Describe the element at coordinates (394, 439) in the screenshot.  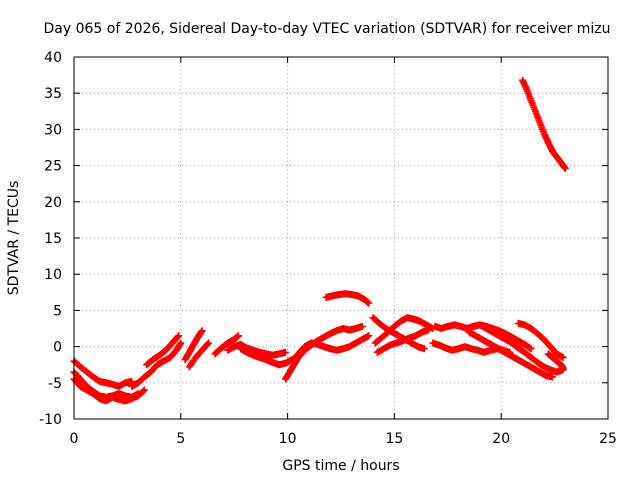
I see `x-tick-label: 15` at that location.